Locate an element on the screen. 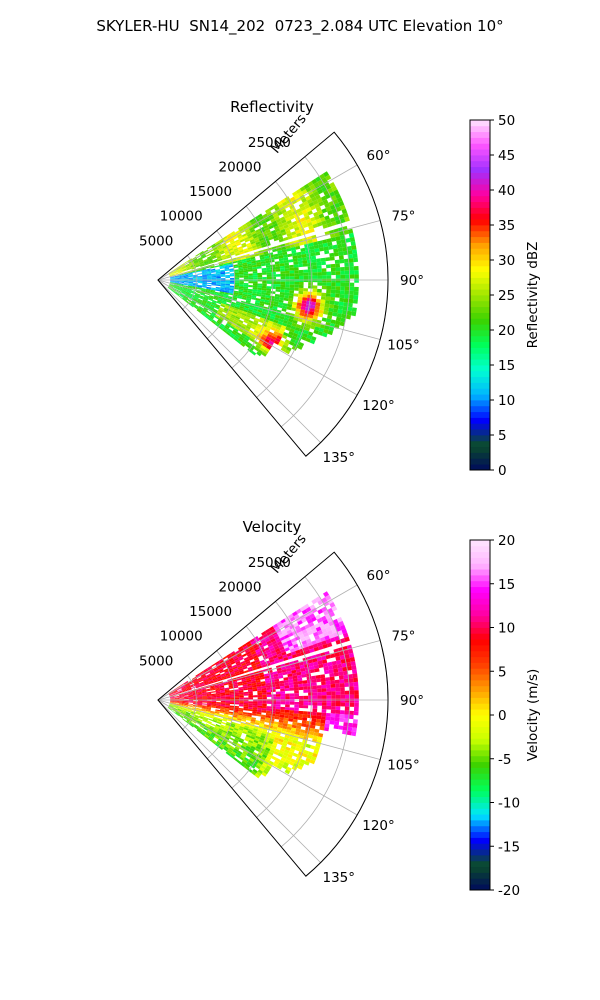  azimuth-tick-label: 105° is located at coordinates (403, 346).